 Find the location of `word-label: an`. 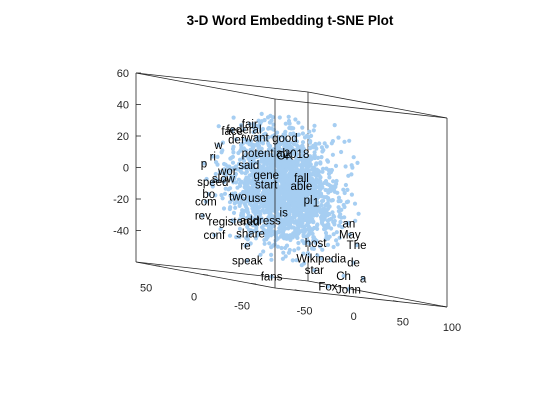

word-label: an is located at coordinates (348, 224).